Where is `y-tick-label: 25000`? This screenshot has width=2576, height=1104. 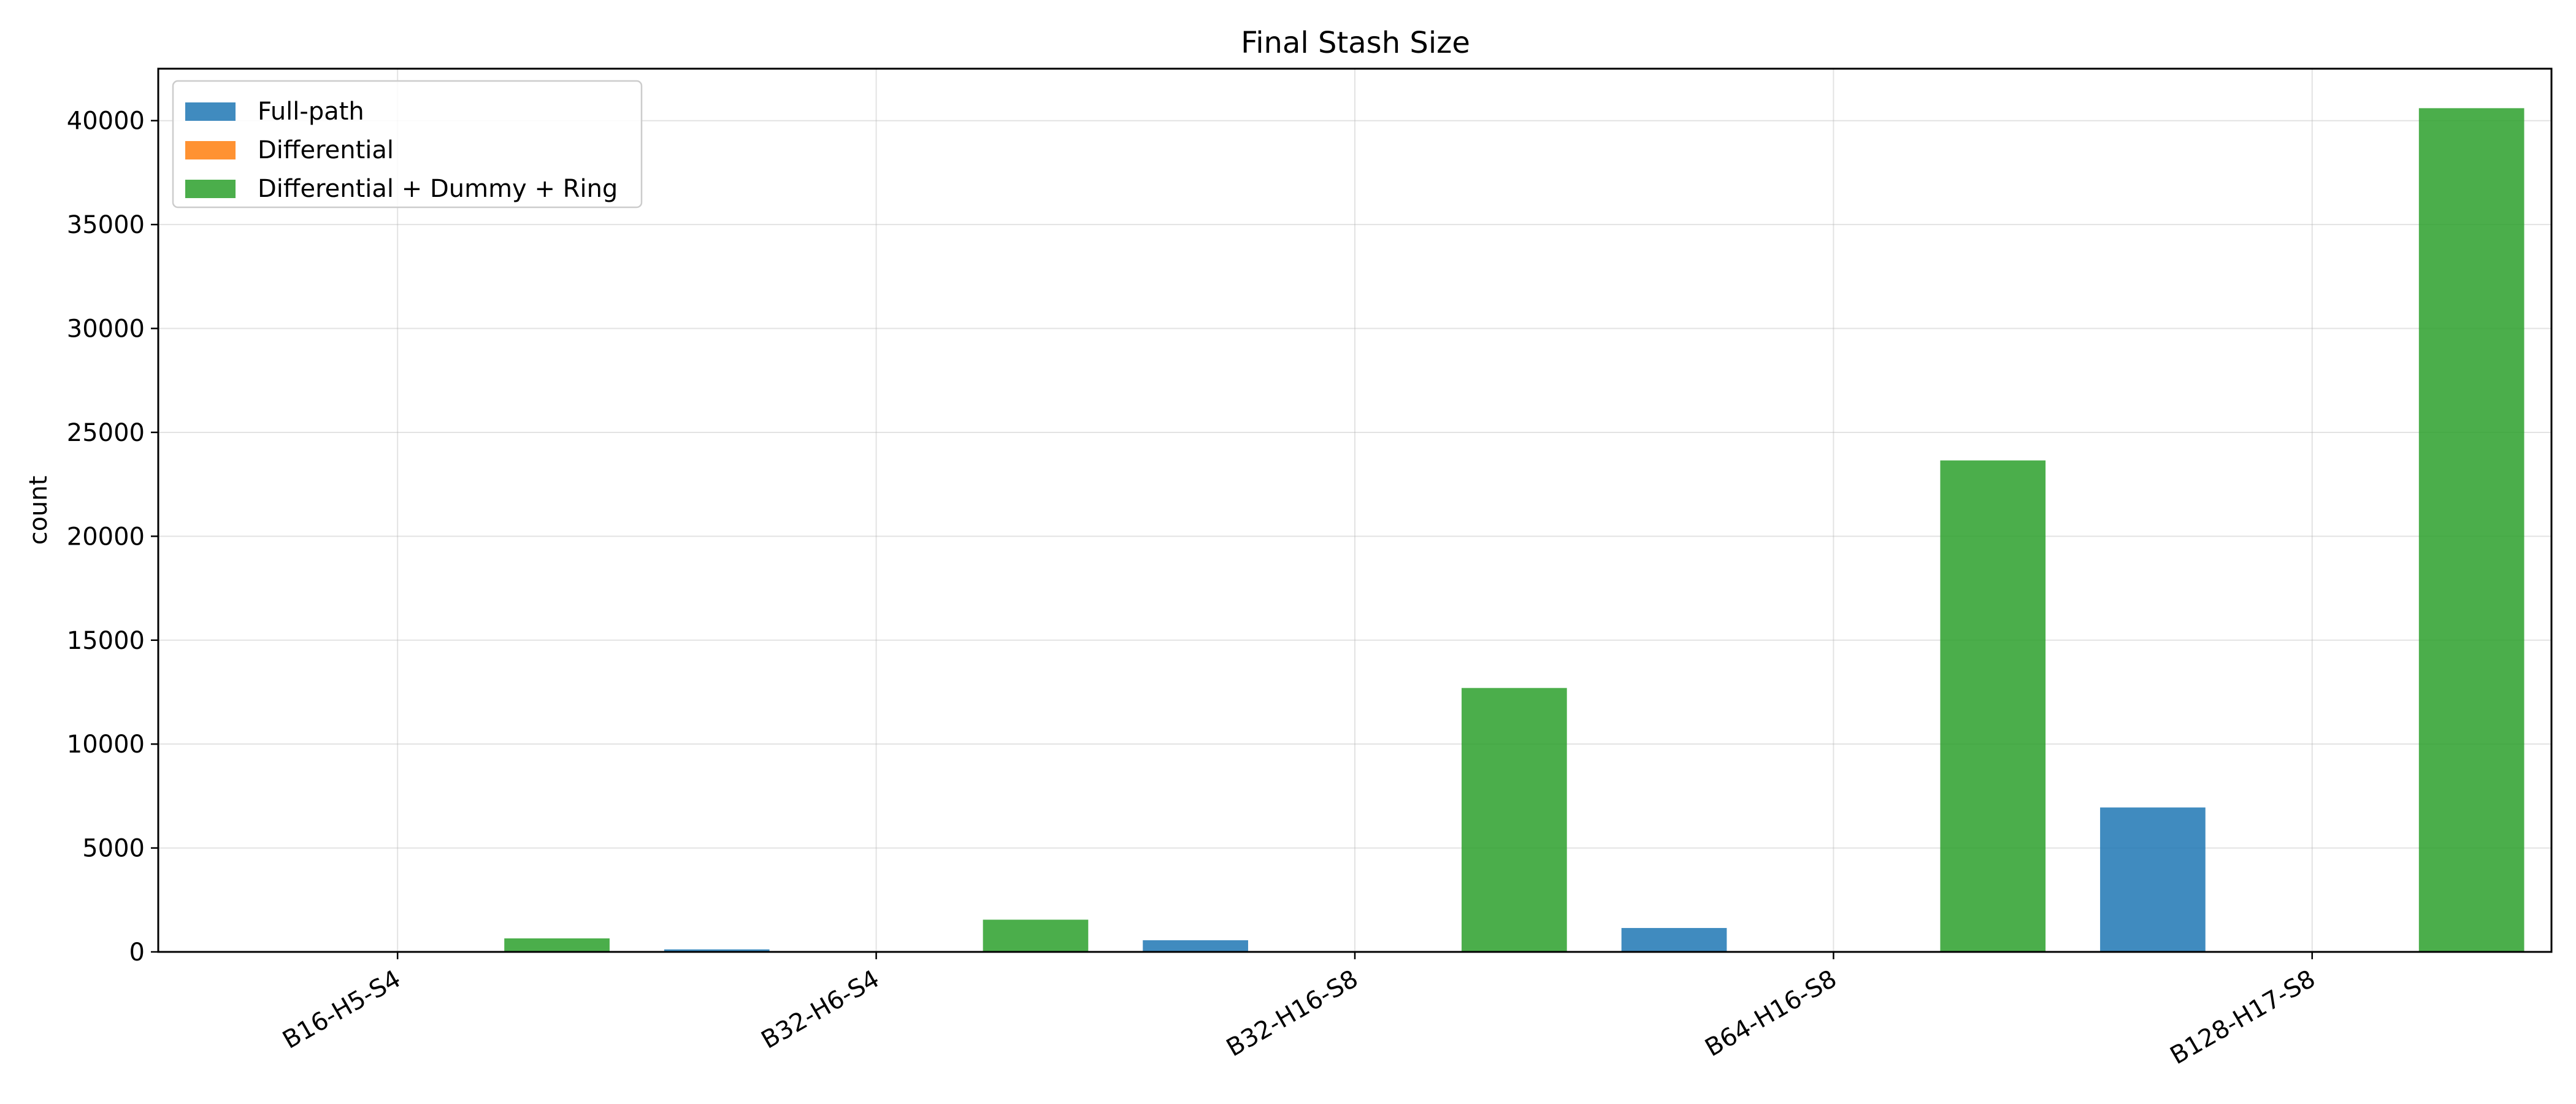 y-tick-label: 25000 is located at coordinates (106, 433).